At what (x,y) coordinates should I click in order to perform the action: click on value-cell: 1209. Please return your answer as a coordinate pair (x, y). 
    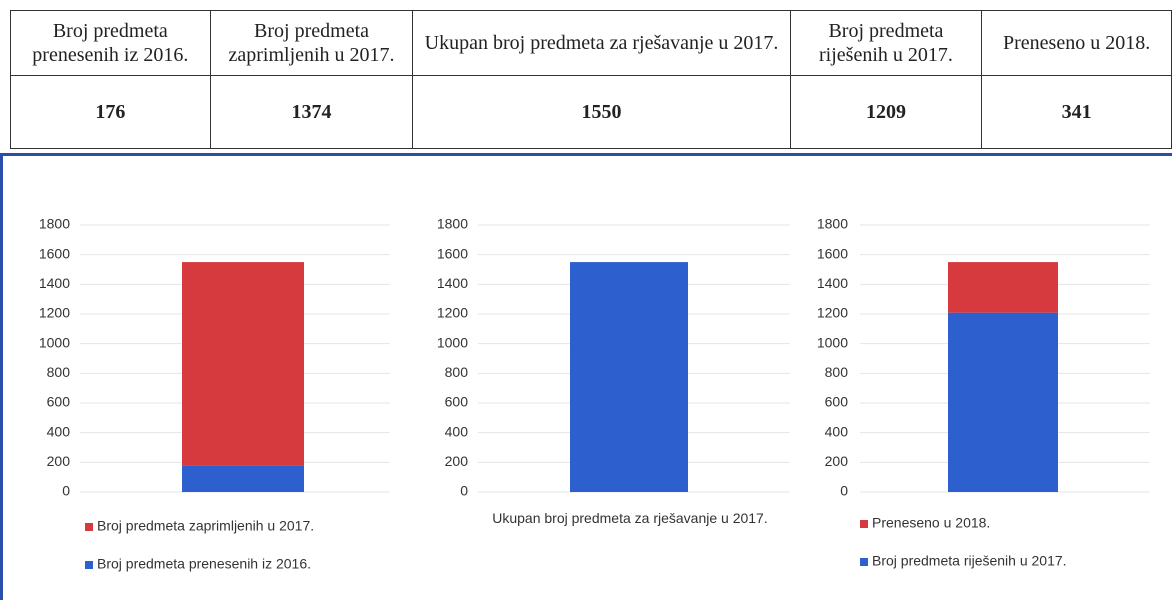
    Looking at the image, I should click on (886, 112).